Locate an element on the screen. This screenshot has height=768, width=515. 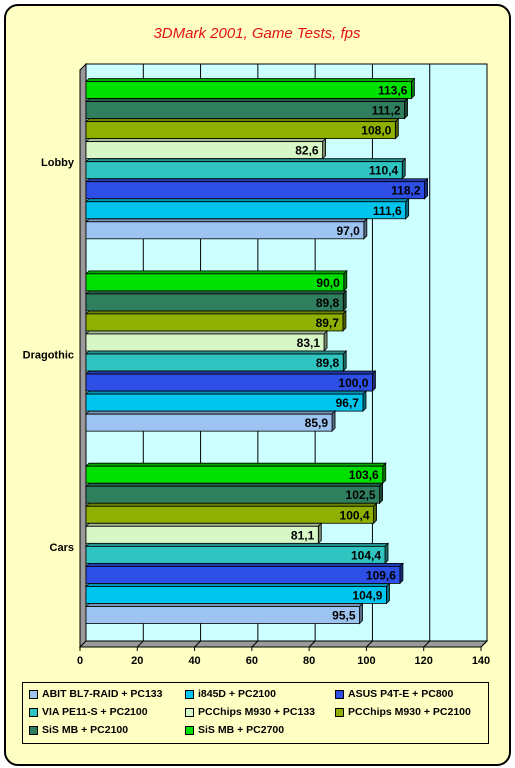
x-tick-label: 20 is located at coordinates (137, 661).